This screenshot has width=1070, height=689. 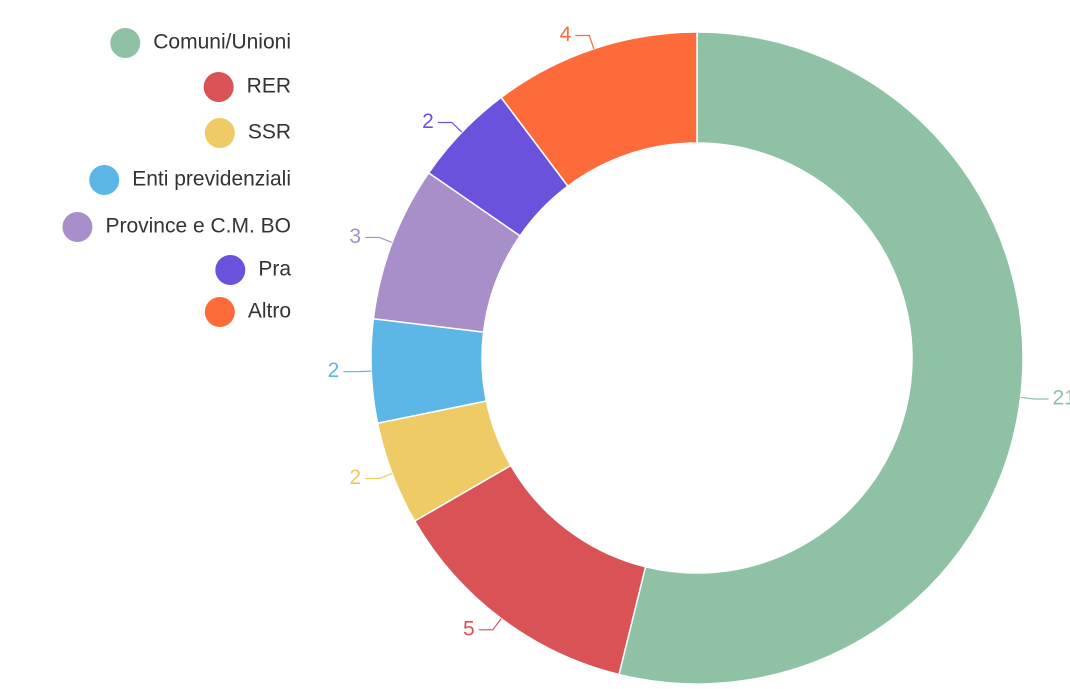 I want to click on data-label: 3, so click(x=355, y=236).